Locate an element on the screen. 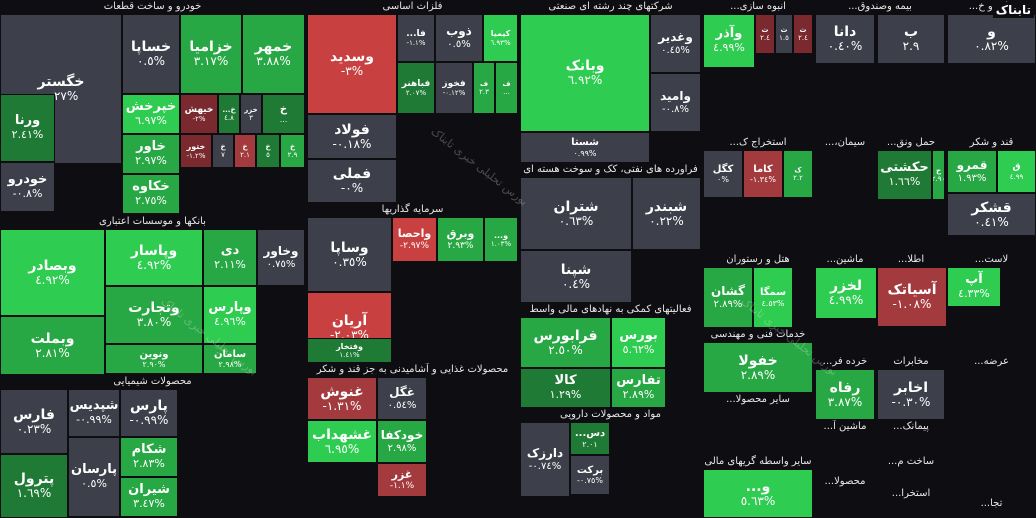 This screenshot has height=518, width=1036. stock-tile: غشهداب ٦.٩٥% is located at coordinates (342, 441).